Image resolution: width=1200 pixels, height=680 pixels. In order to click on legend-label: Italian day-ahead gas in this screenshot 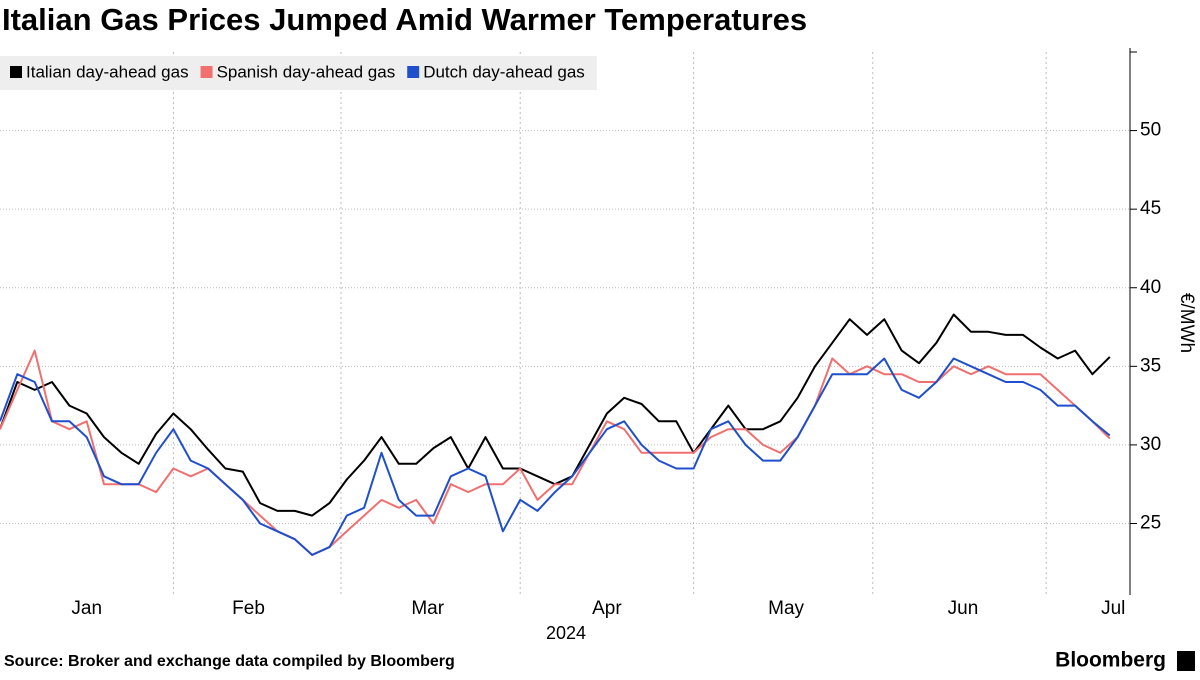, I will do `click(107, 71)`.